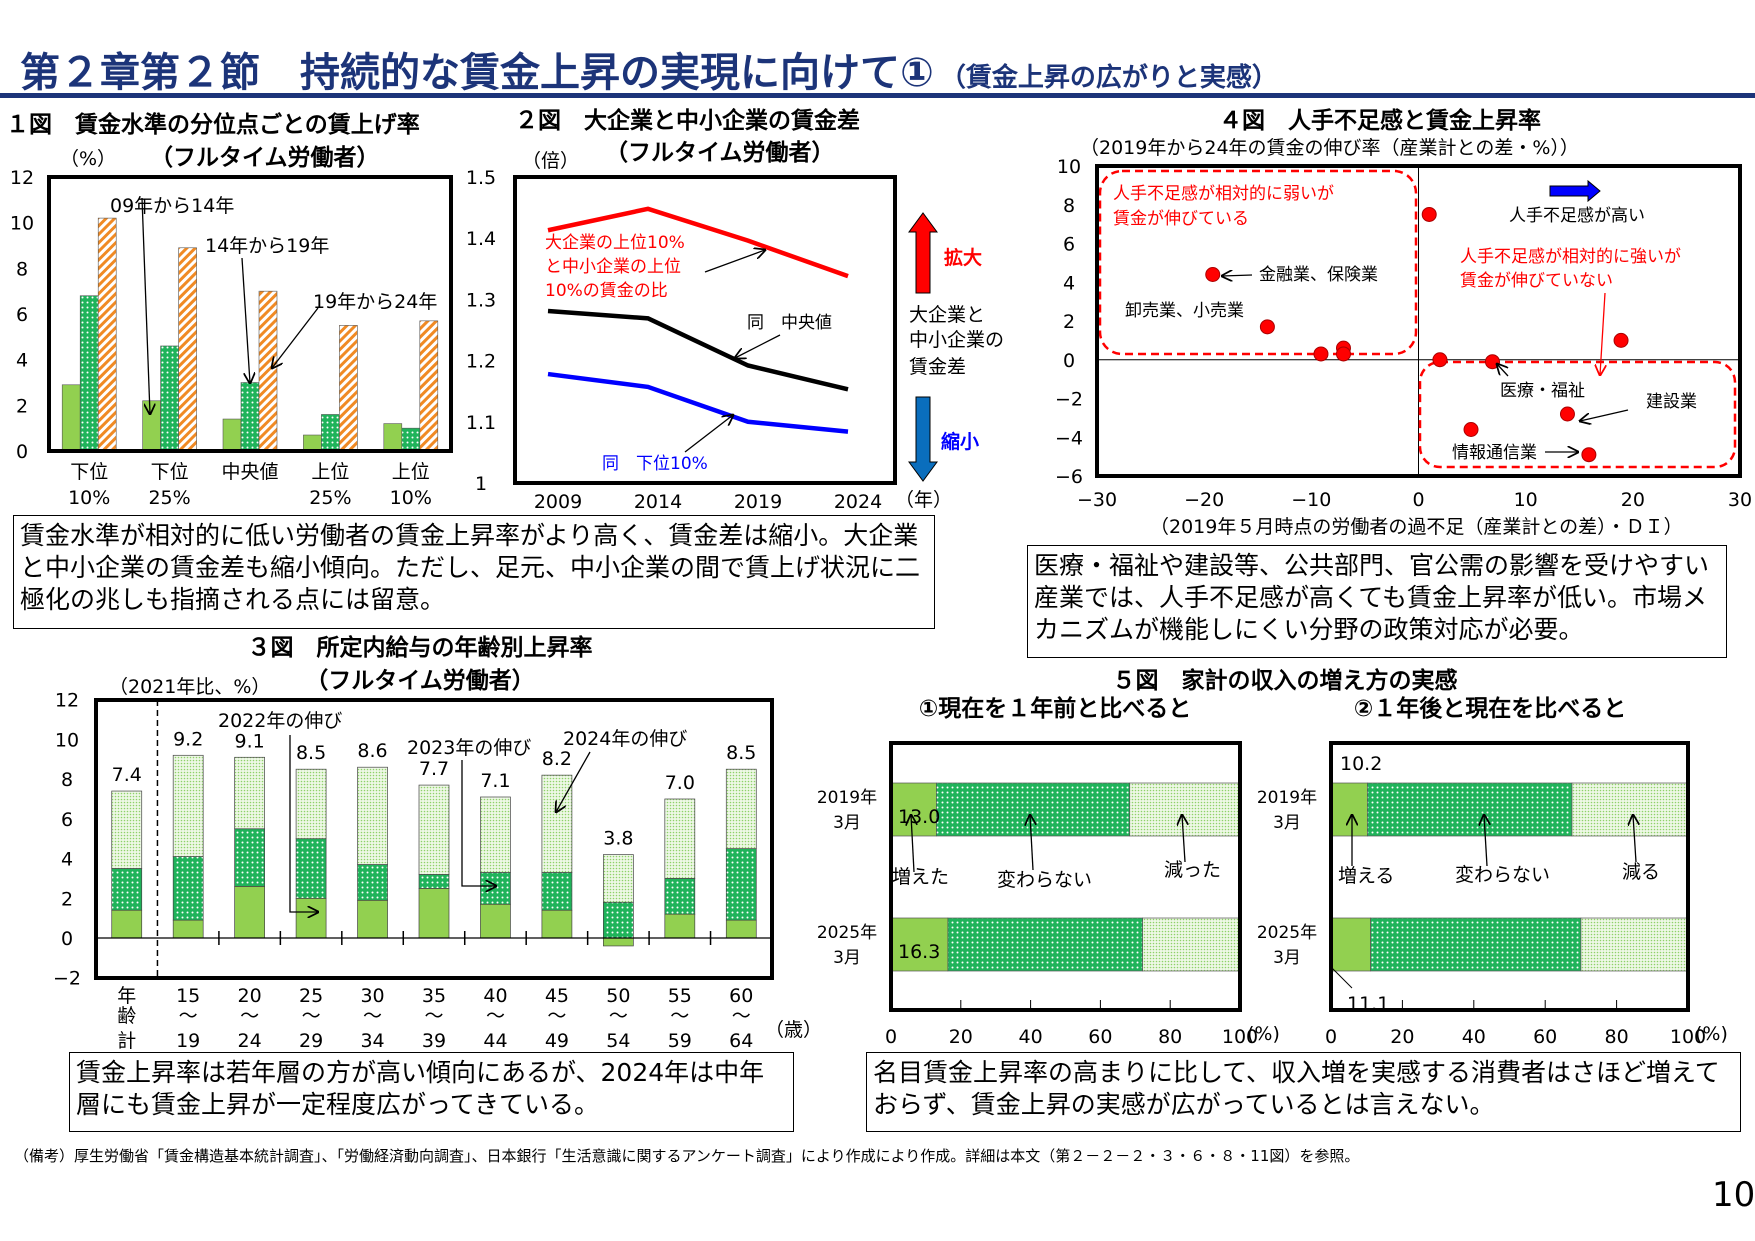 Image resolution: width=1755 pixels, height=1241 pixels. I want to click on fig3-x-label: 計, so click(126, 1041).